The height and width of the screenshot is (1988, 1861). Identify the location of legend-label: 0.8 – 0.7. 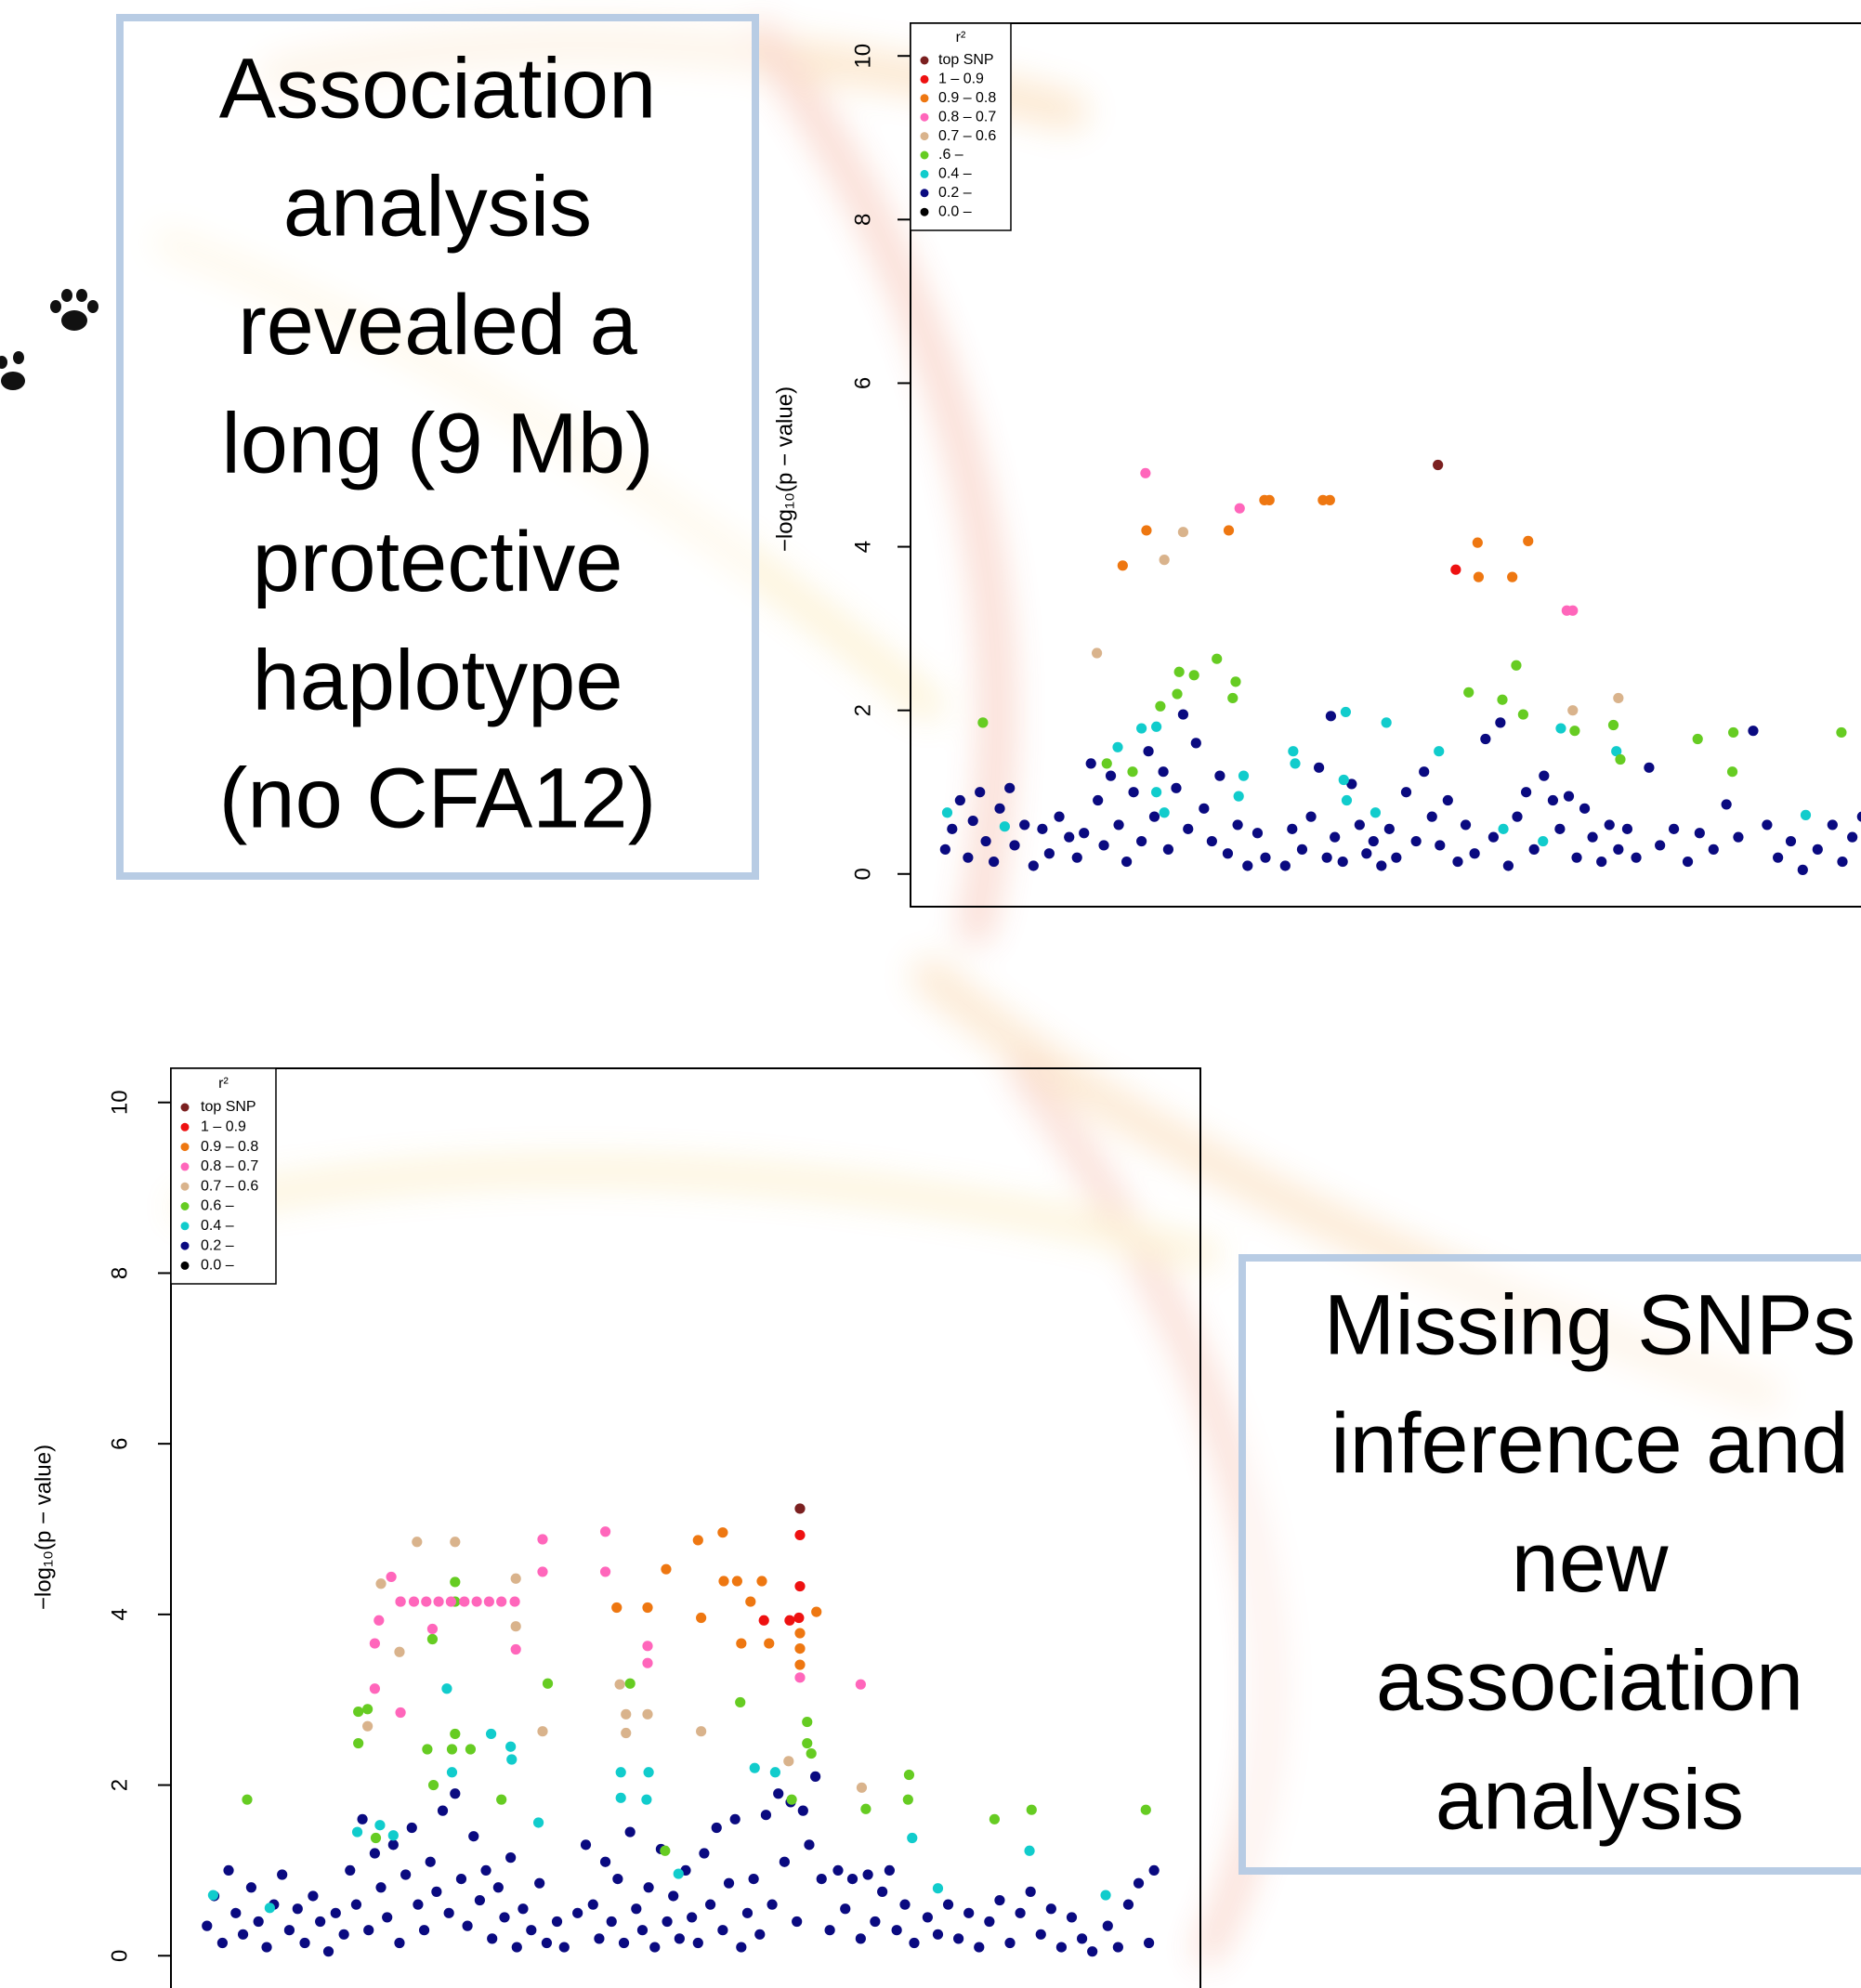
(967, 117).